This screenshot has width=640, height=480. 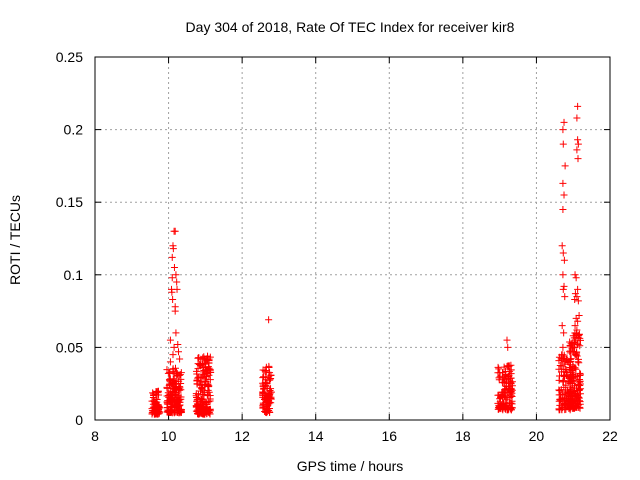 I want to click on x-tick-label: 8, so click(x=95, y=436).